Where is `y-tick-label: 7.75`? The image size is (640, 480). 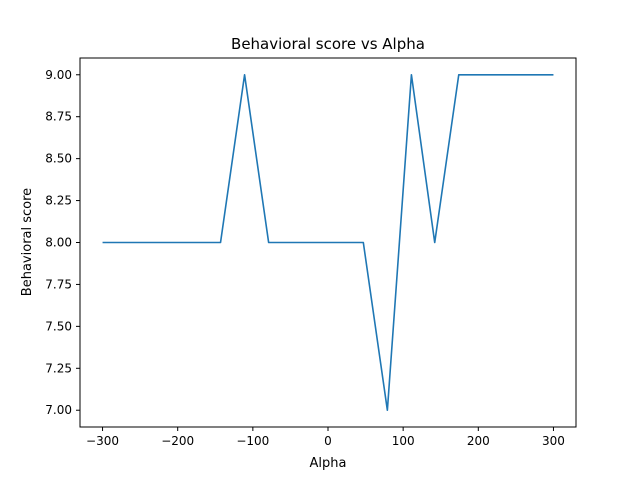
y-tick-label: 7.75 is located at coordinates (58, 284).